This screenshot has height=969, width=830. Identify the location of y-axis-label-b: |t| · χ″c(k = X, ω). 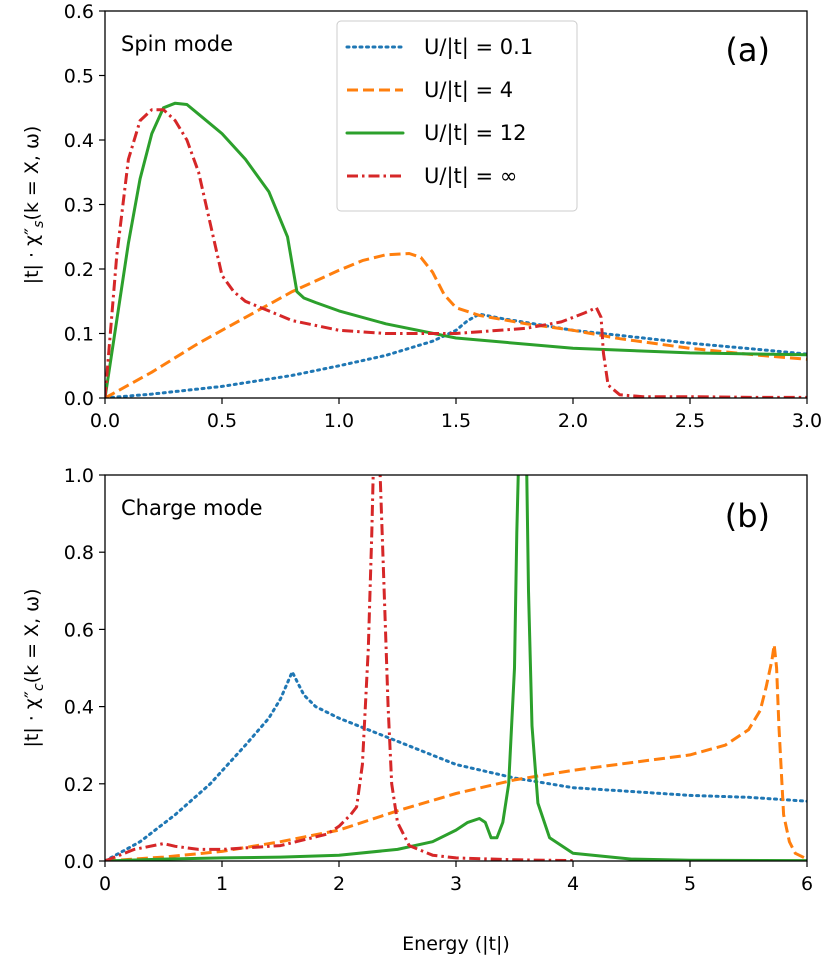
(34, 668).